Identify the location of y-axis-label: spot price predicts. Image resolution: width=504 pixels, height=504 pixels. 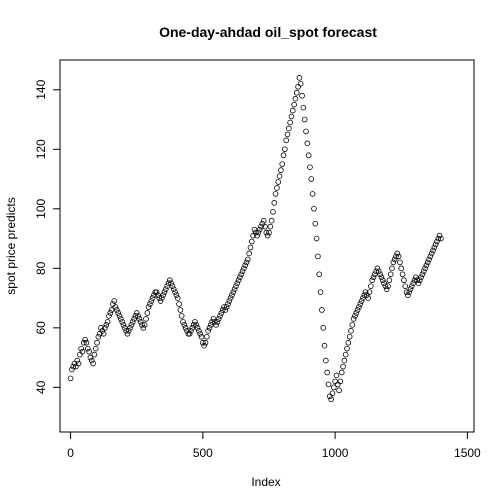
(11, 245).